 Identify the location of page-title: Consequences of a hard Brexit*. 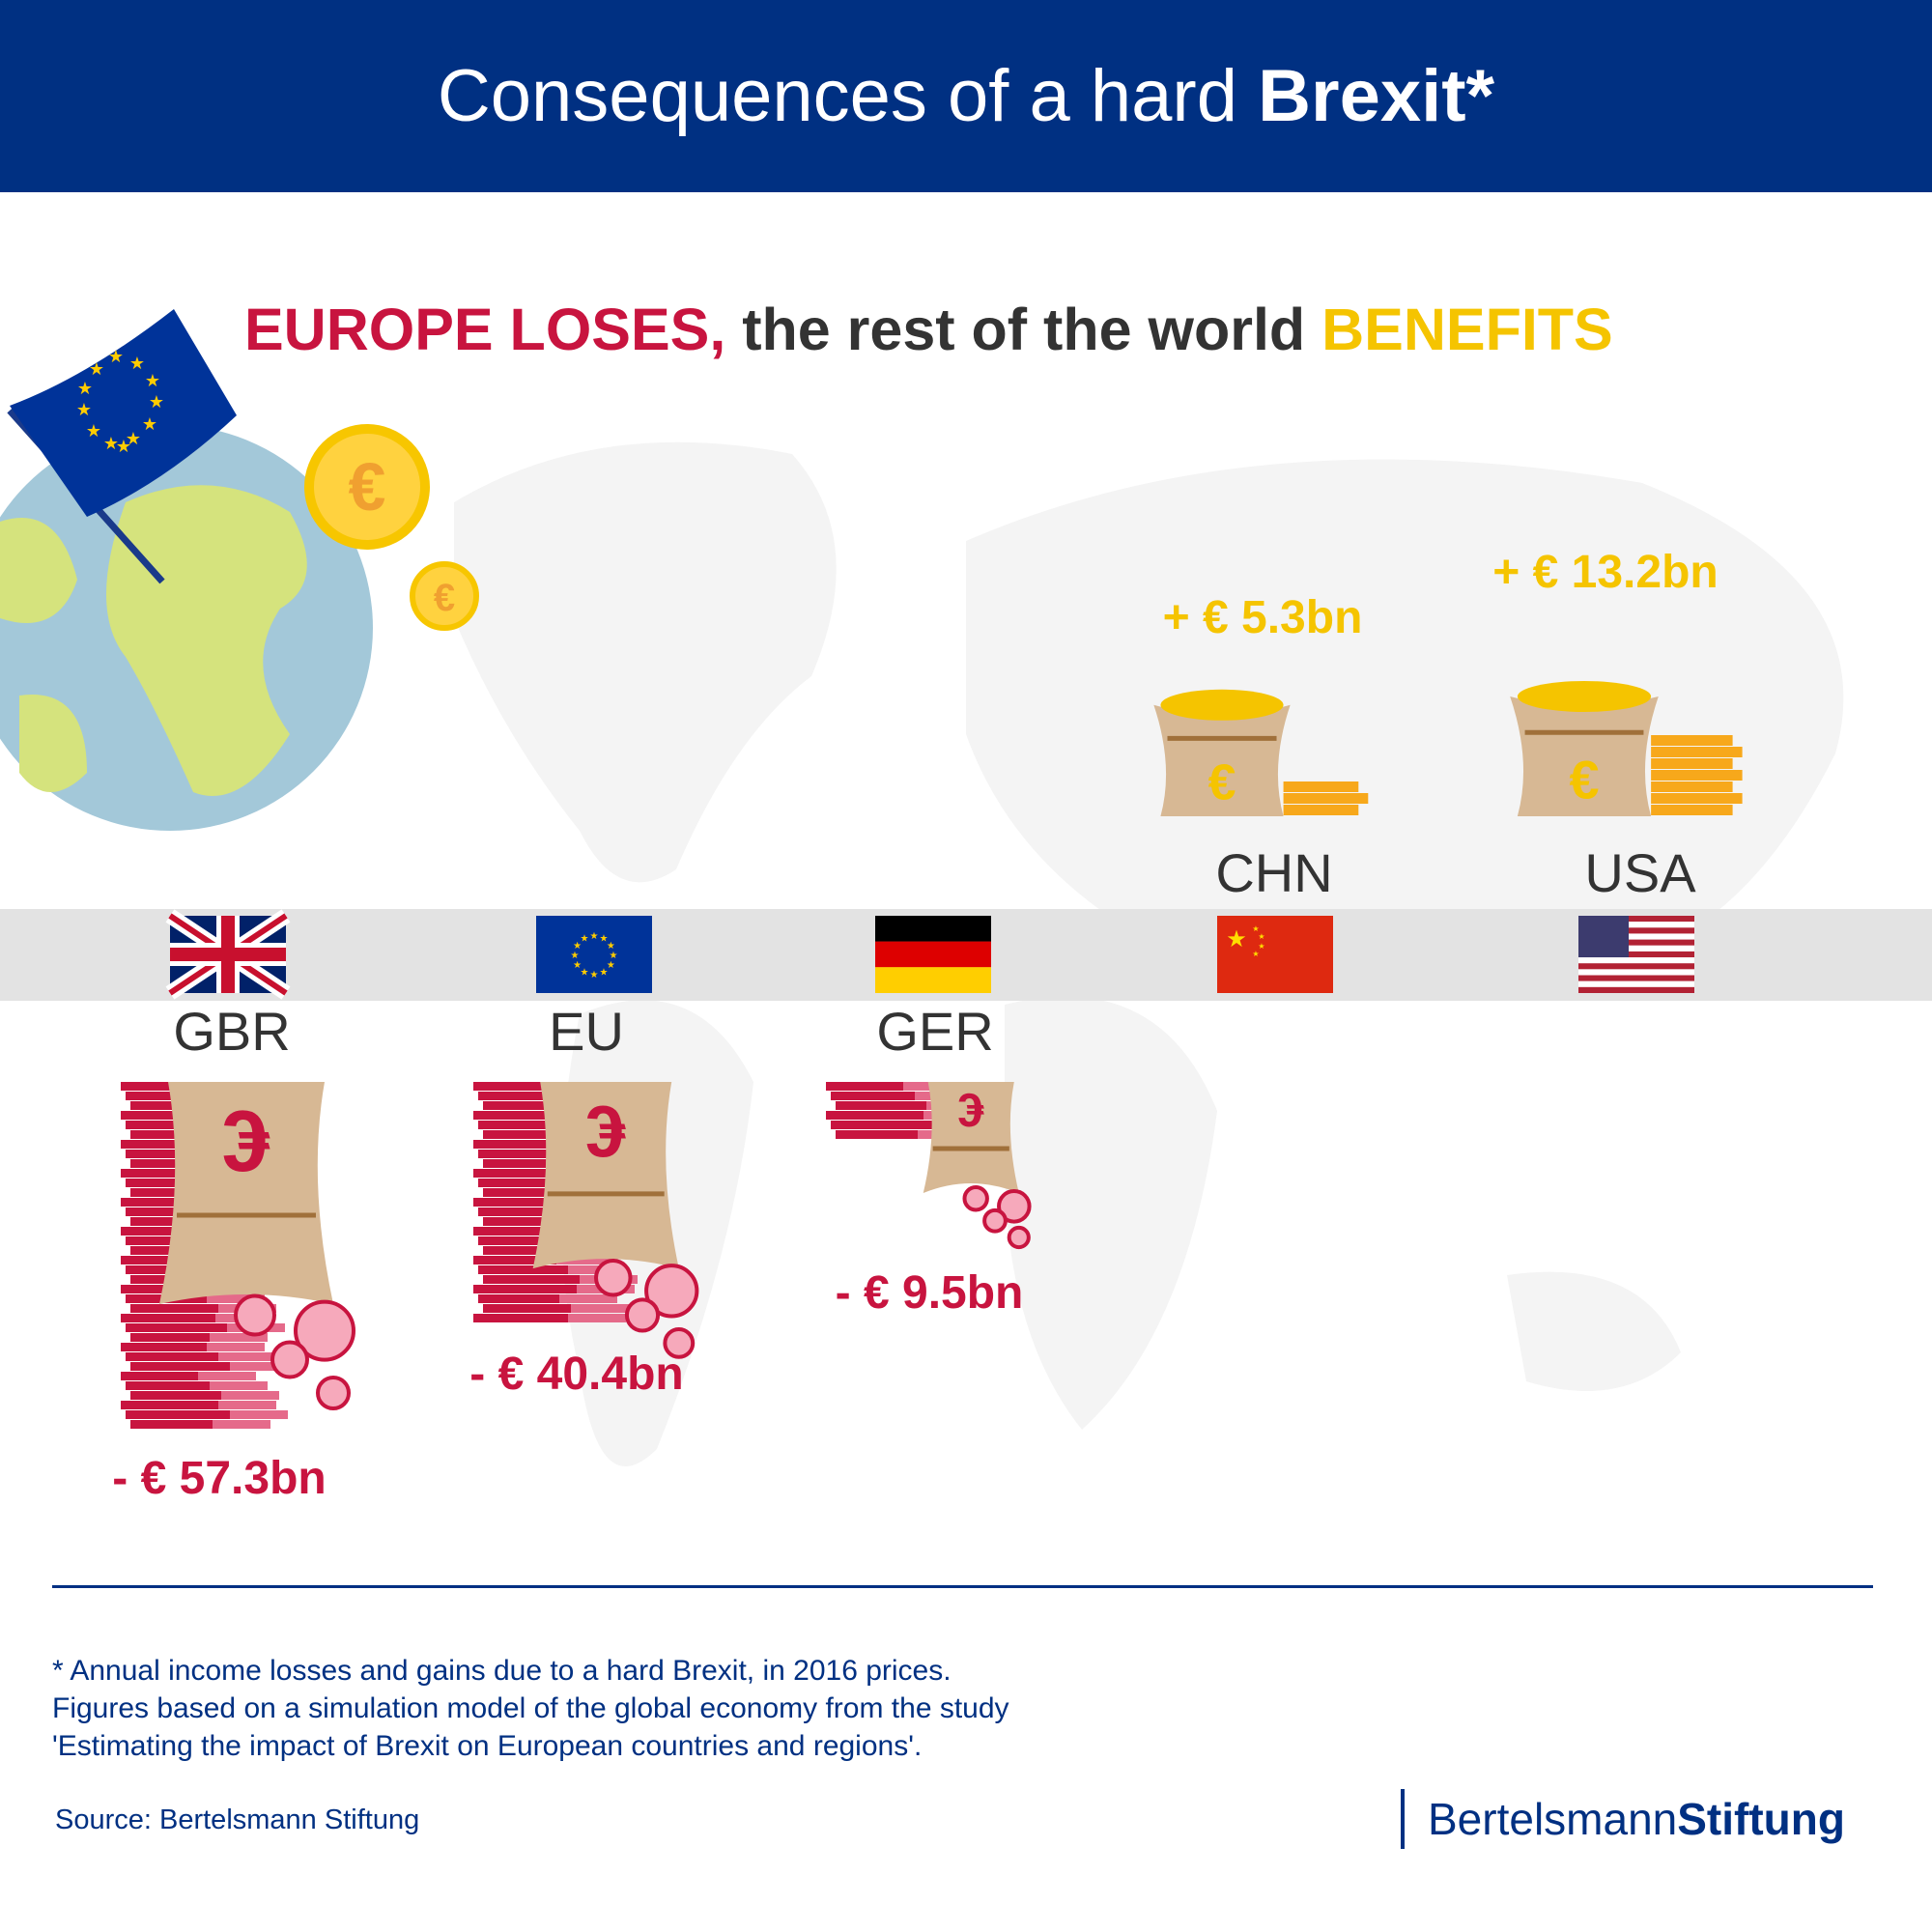
(966, 96).